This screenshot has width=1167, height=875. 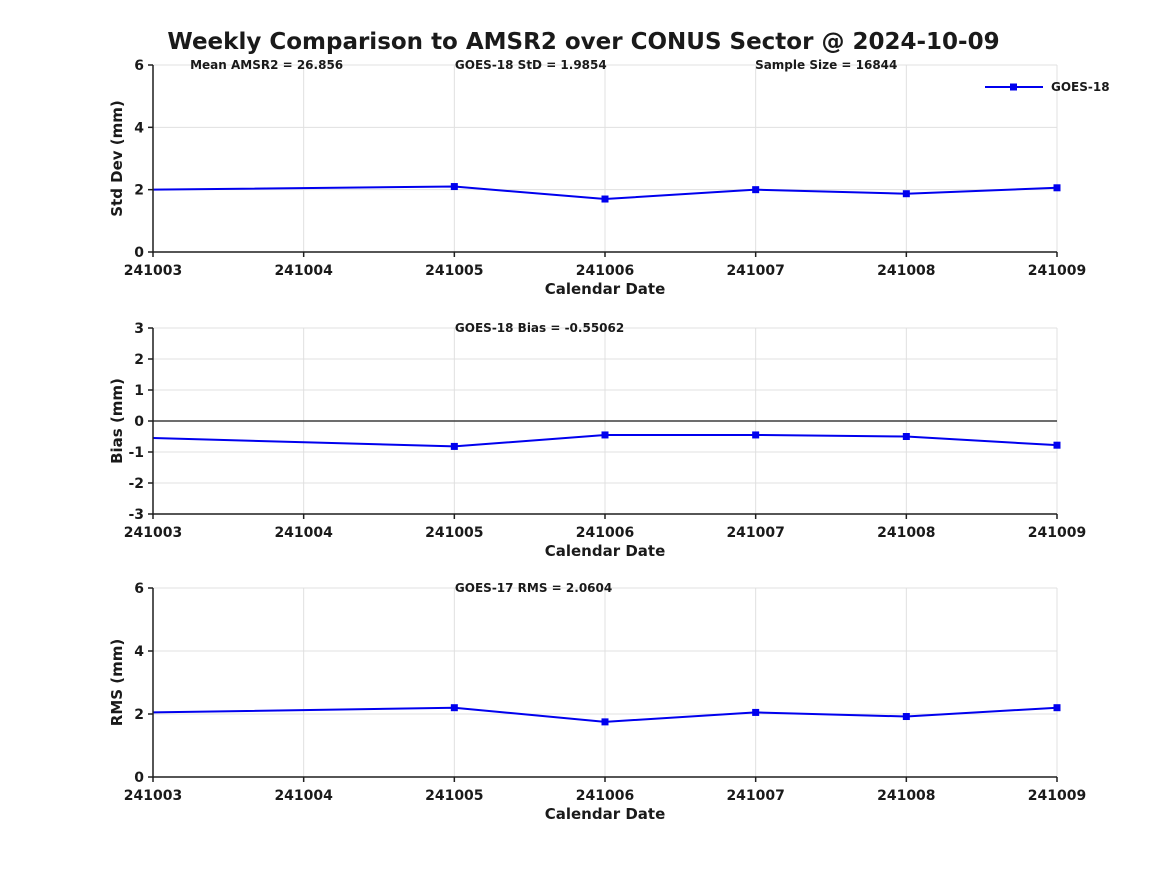 I want to click on annotation-text: GOES-17 RMS = 2.0604, so click(x=533, y=588).